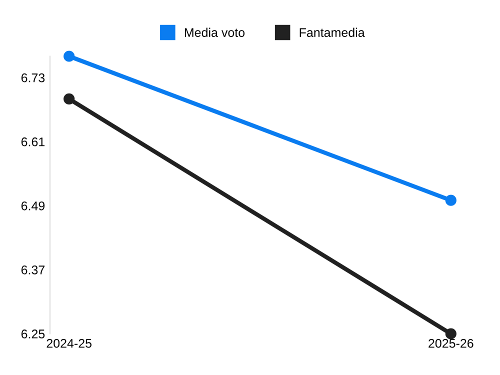  I want to click on x-tick-label: 2024-25, so click(69, 343).